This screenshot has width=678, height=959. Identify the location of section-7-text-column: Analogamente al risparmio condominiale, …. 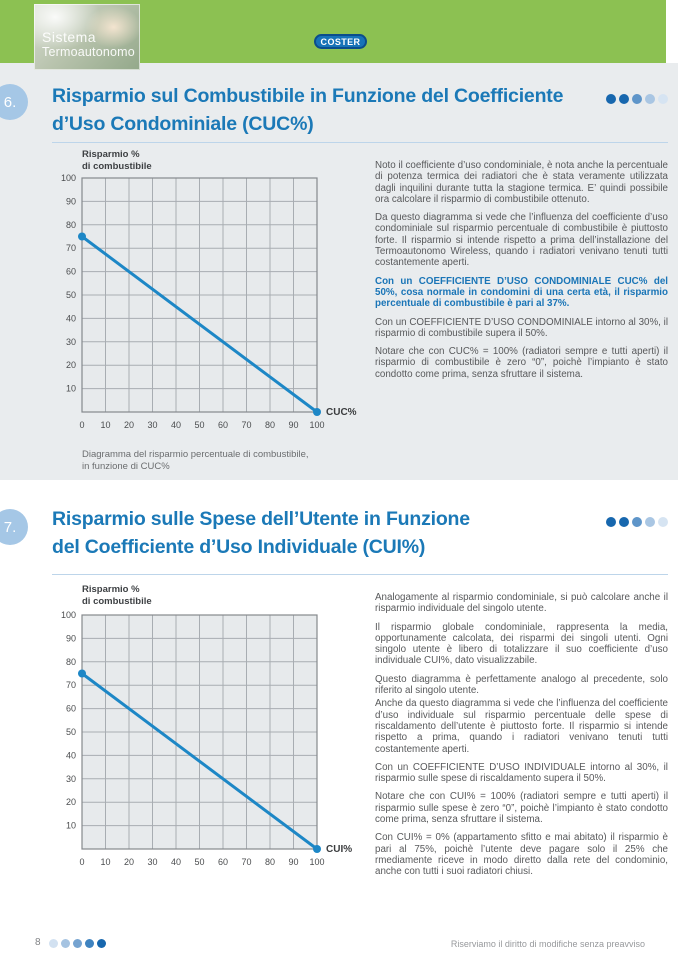
(521, 738).